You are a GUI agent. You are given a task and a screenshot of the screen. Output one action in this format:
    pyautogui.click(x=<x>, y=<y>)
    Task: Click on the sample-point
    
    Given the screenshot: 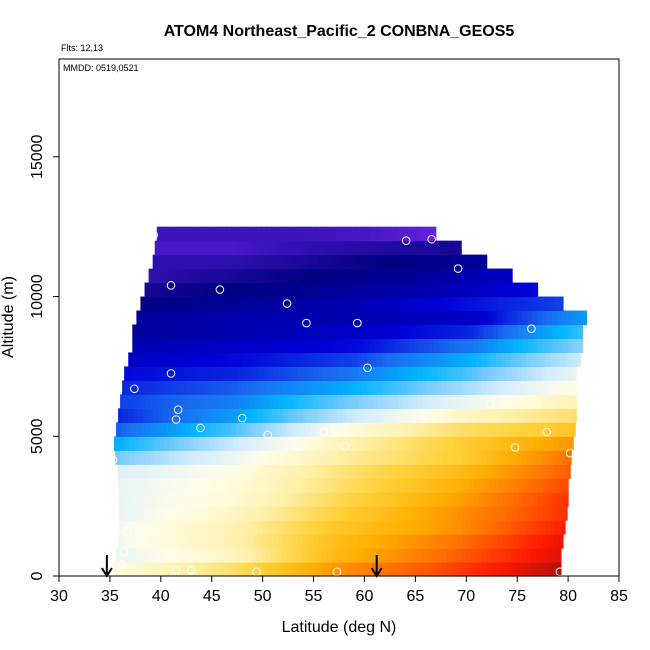 What is the action you would take?
    pyautogui.click(x=153, y=235)
    